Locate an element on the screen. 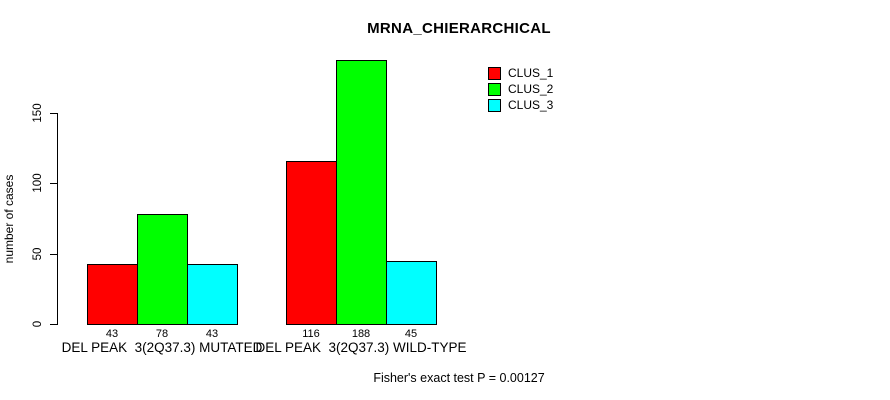 Image resolution: width=890 pixels, height=400 pixels. bar-value-label: 78 is located at coordinates (162, 334).